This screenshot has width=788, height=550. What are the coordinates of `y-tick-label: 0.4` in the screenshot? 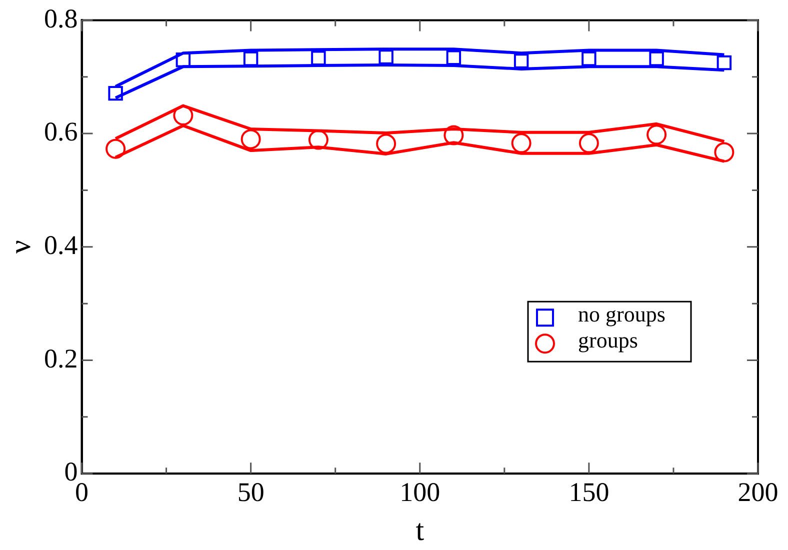 It's located at (61, 245).